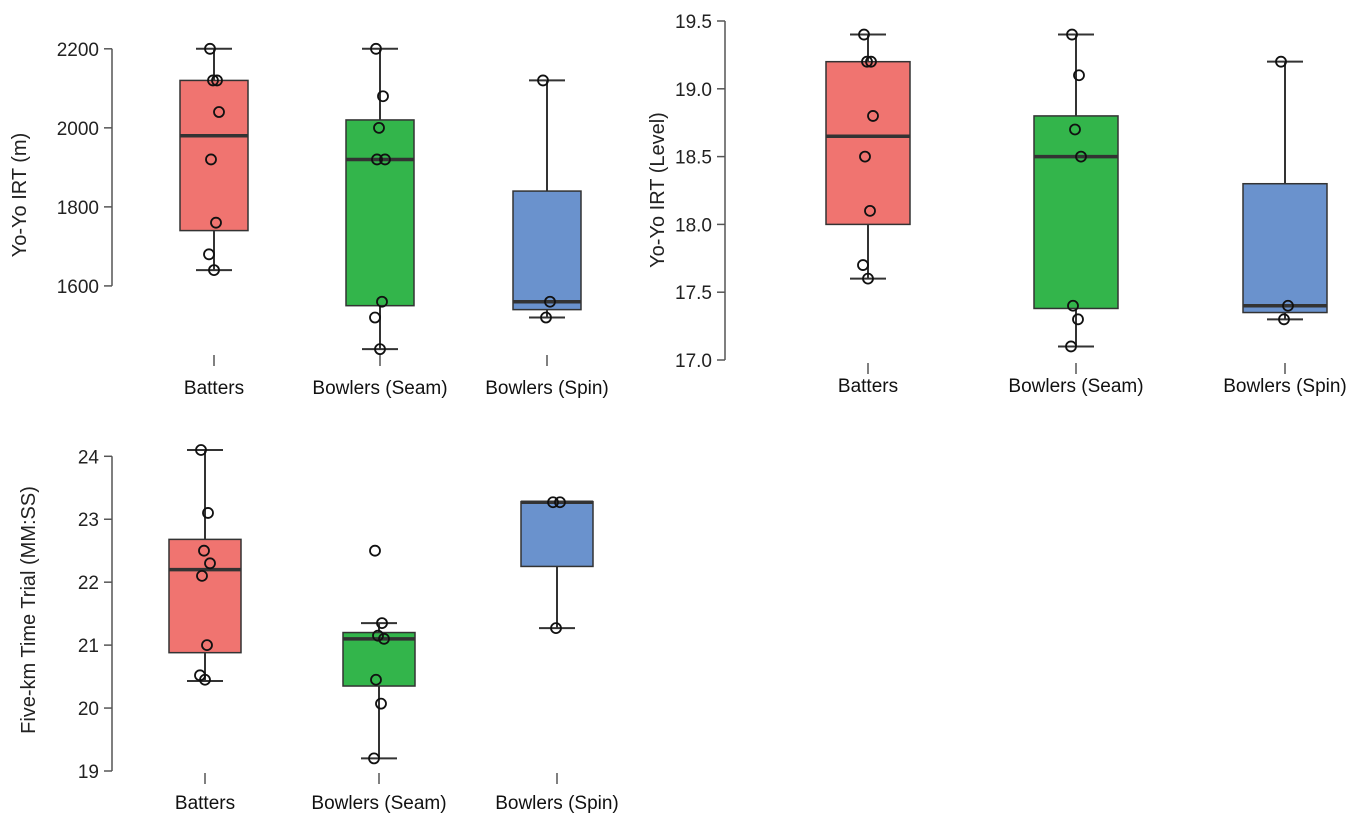  What do you see at coordinates (89, 457) in the screenshot?
I see `y-tick-label: 24` at bounding box center [89, 457].